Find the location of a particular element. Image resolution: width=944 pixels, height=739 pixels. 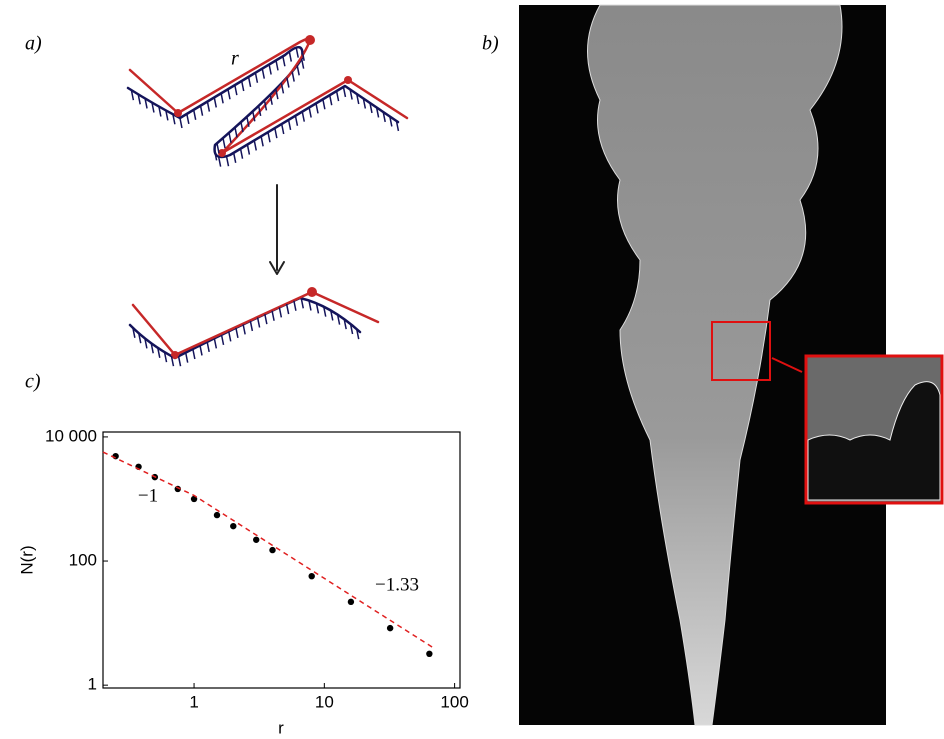

y-axis-label: N(r) is located at coordinates (26, 559).